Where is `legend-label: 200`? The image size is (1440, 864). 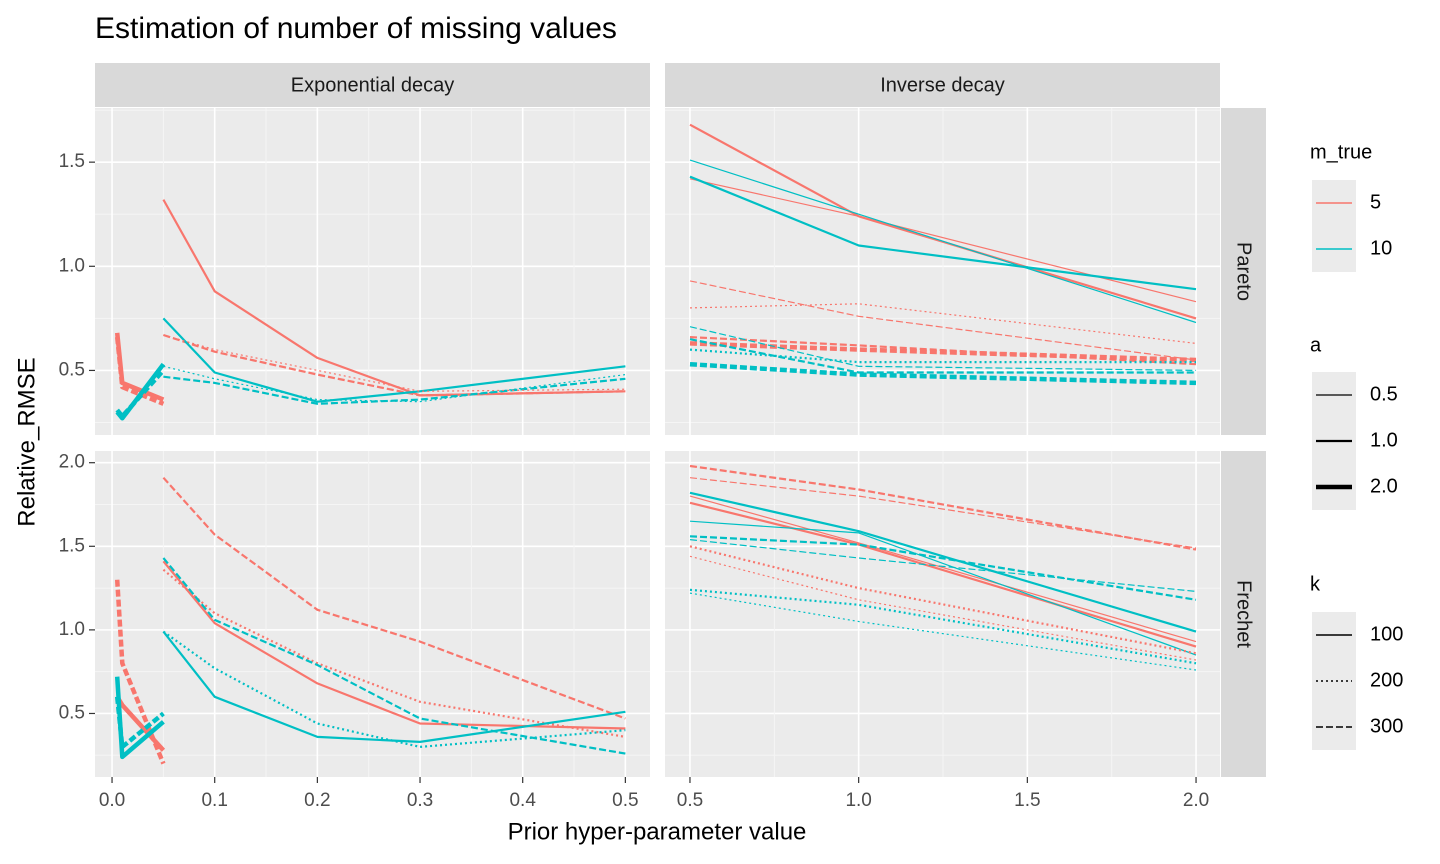
legend-label: 200 is located at coordinates (1386, 680).